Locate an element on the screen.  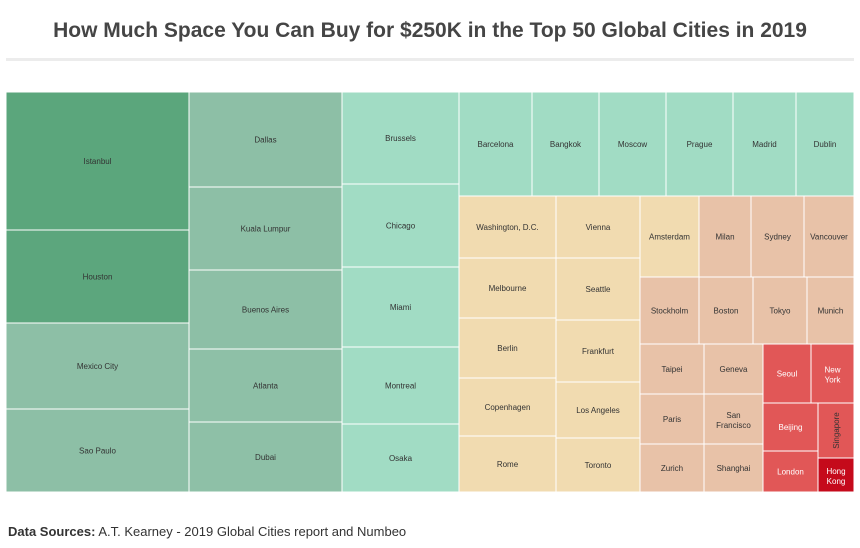
tile-paris: Paris is located at coordinates (672, 419).